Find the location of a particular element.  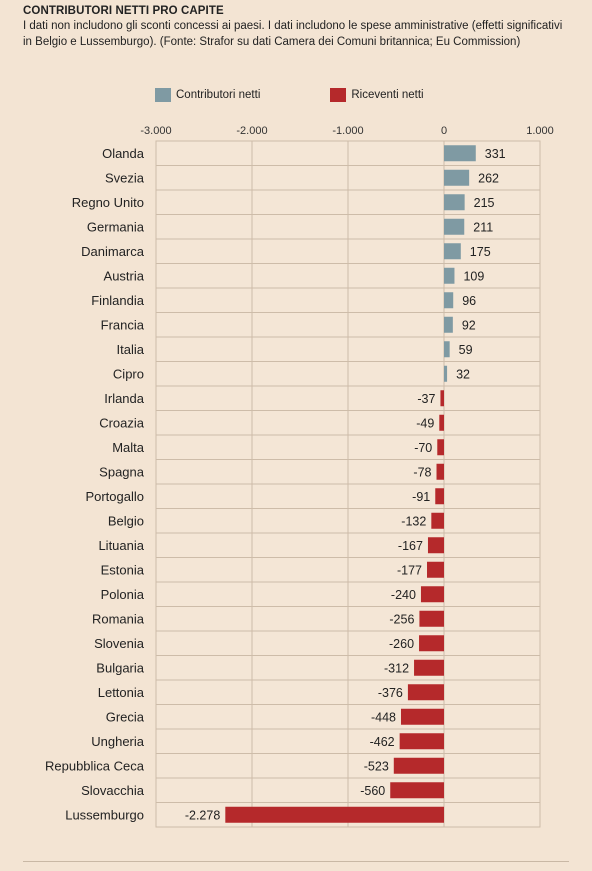

category-label: Regno Unito is located at coordinates (108, 202).